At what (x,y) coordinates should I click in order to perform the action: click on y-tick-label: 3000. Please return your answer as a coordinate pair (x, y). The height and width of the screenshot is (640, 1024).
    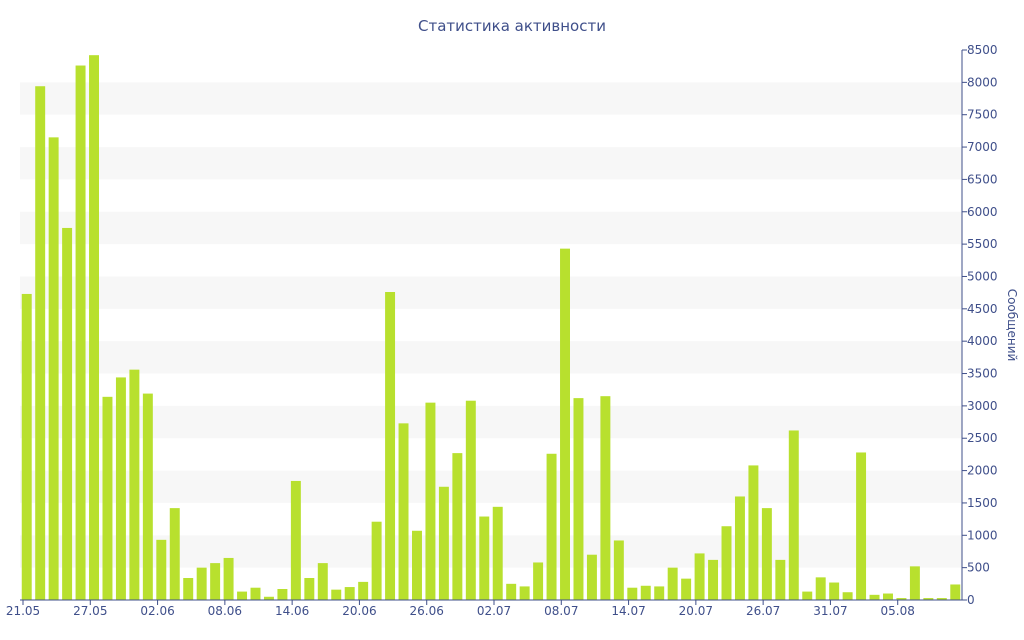
    Looking at the image, I should click on (982, 406).